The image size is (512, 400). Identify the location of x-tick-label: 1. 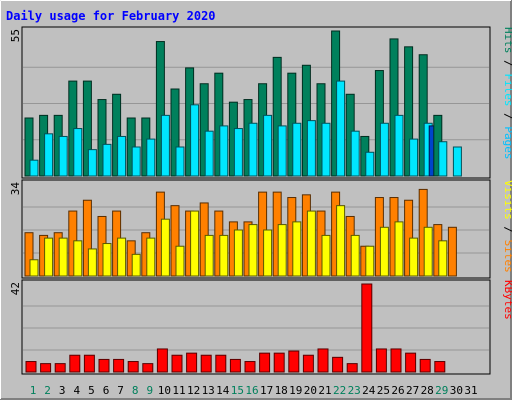
(33, 390).